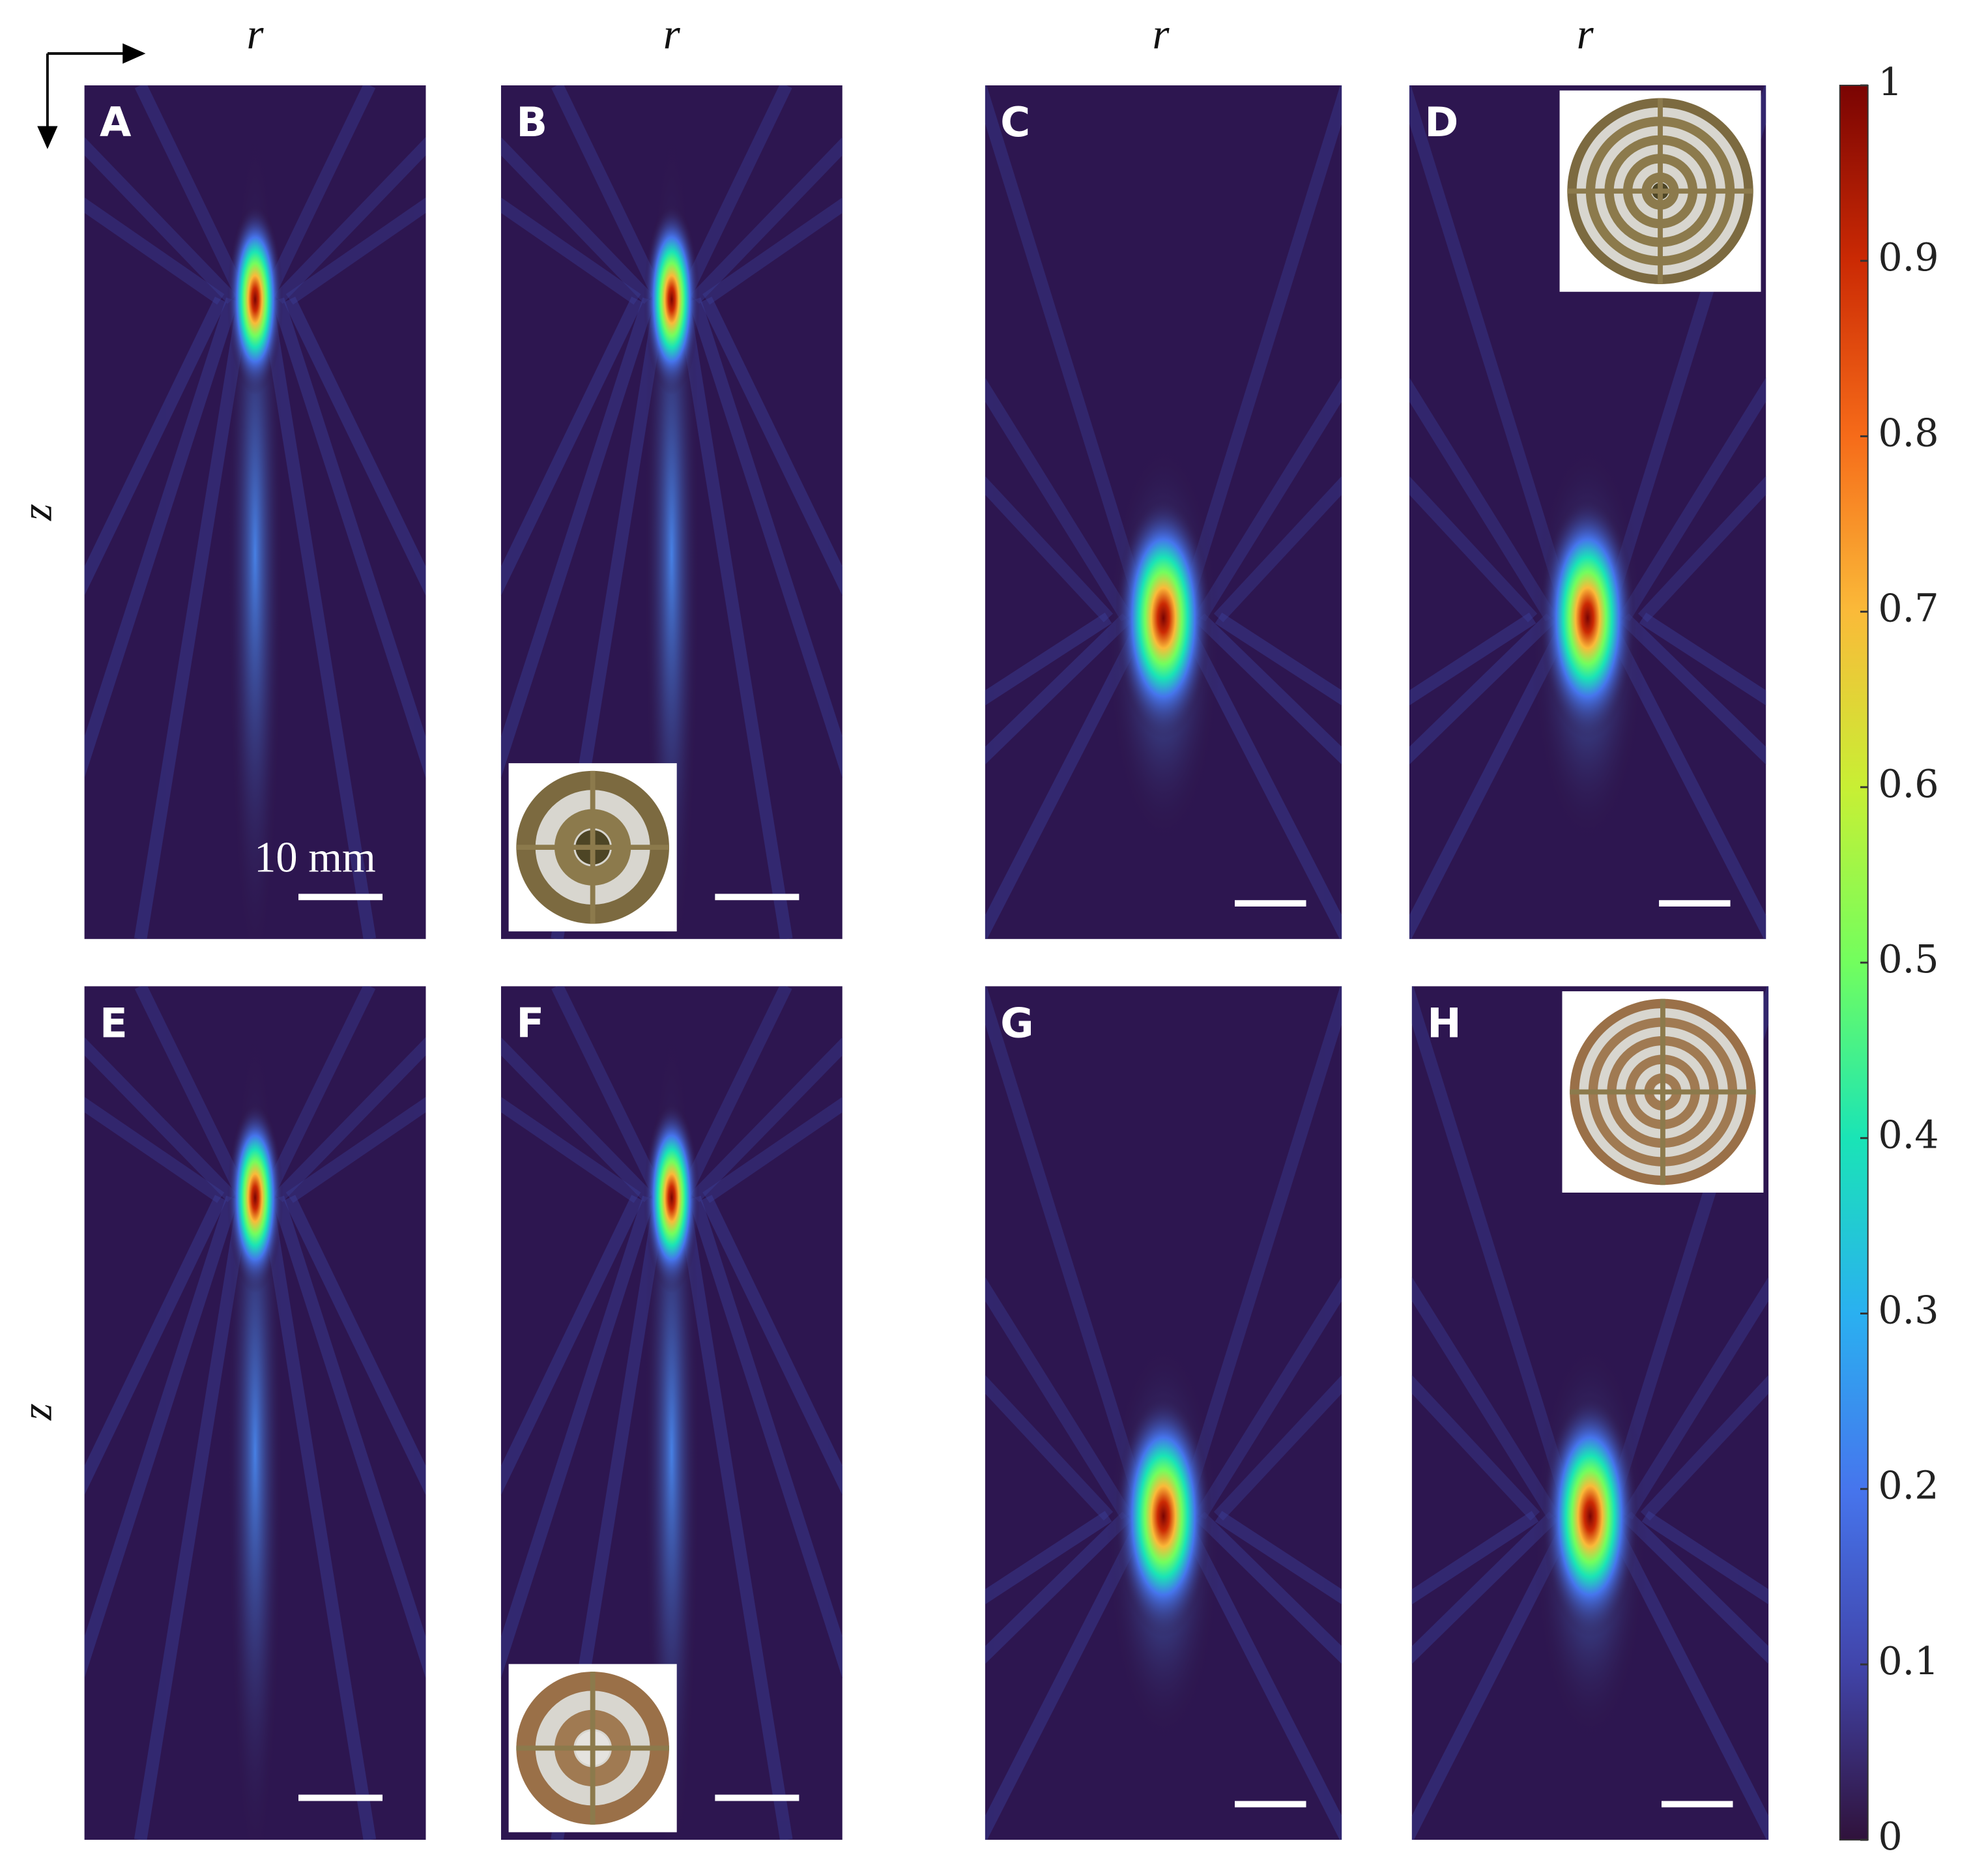  I want to click on panel-label: F, so click(530, 1023).